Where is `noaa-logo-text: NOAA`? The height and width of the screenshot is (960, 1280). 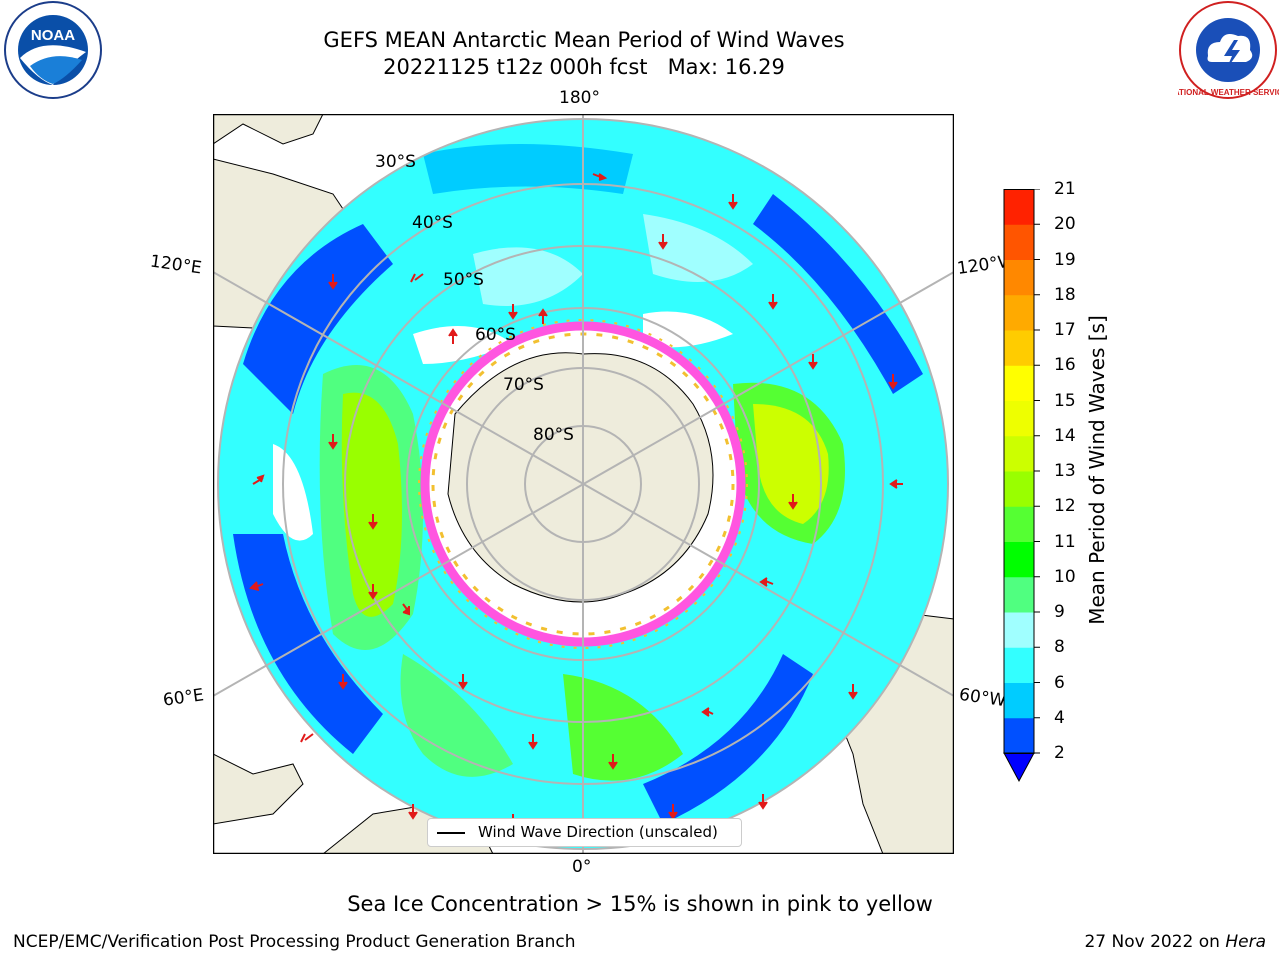 noaa-logo-text: NOAA is located at coordinates (53, 35).